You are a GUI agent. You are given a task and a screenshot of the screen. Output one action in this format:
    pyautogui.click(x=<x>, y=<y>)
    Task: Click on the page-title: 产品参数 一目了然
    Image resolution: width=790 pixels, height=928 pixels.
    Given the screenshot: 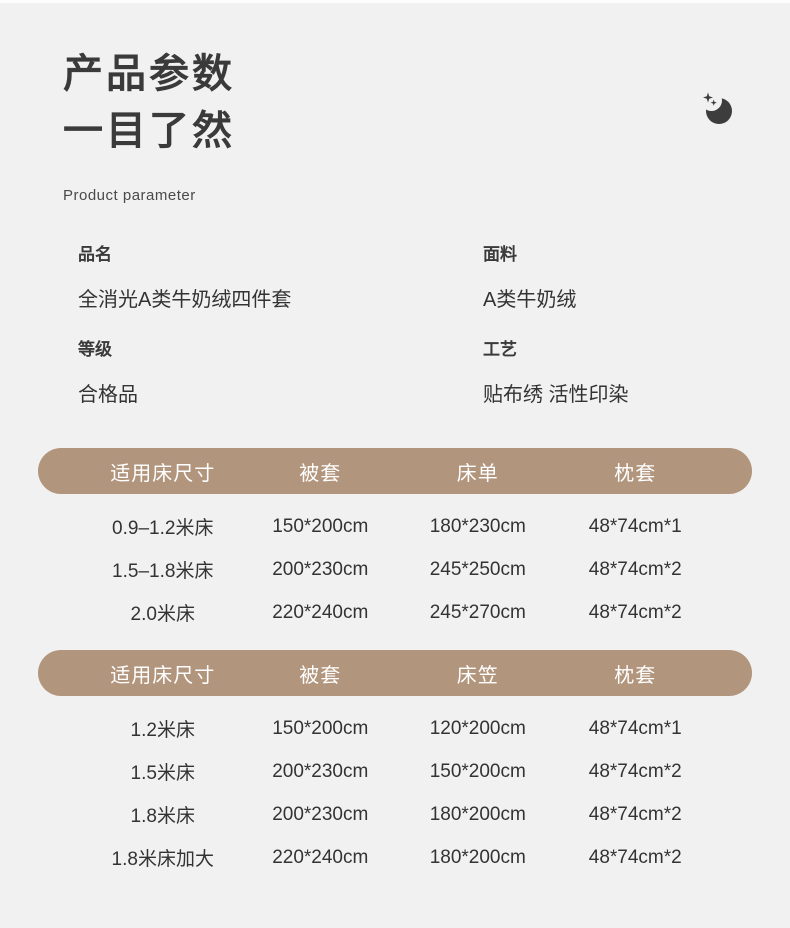 What is the action you would take?
    pyautogui.click(x=426, y=103)
    